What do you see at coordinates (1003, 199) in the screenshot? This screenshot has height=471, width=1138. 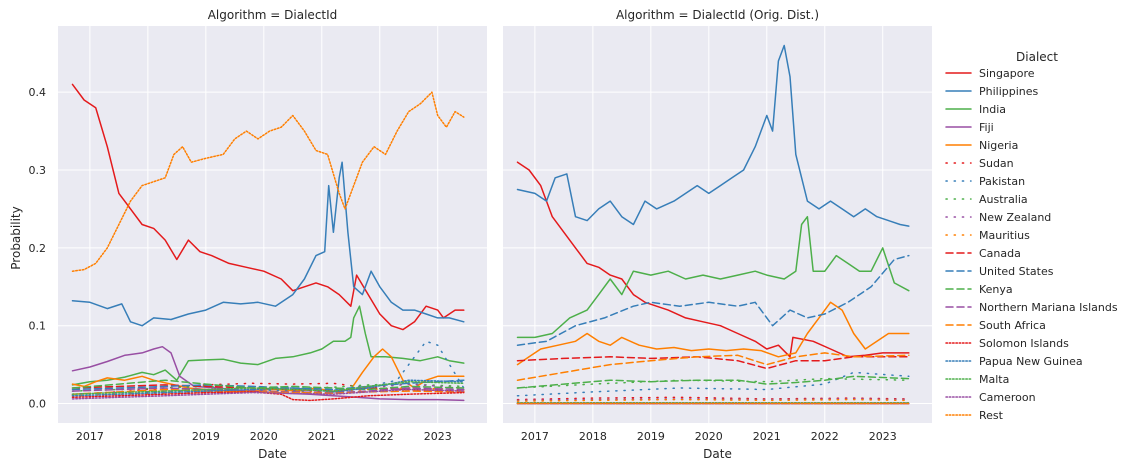 I see `legend-entry: Australia` at bounding box center [1003, 199].